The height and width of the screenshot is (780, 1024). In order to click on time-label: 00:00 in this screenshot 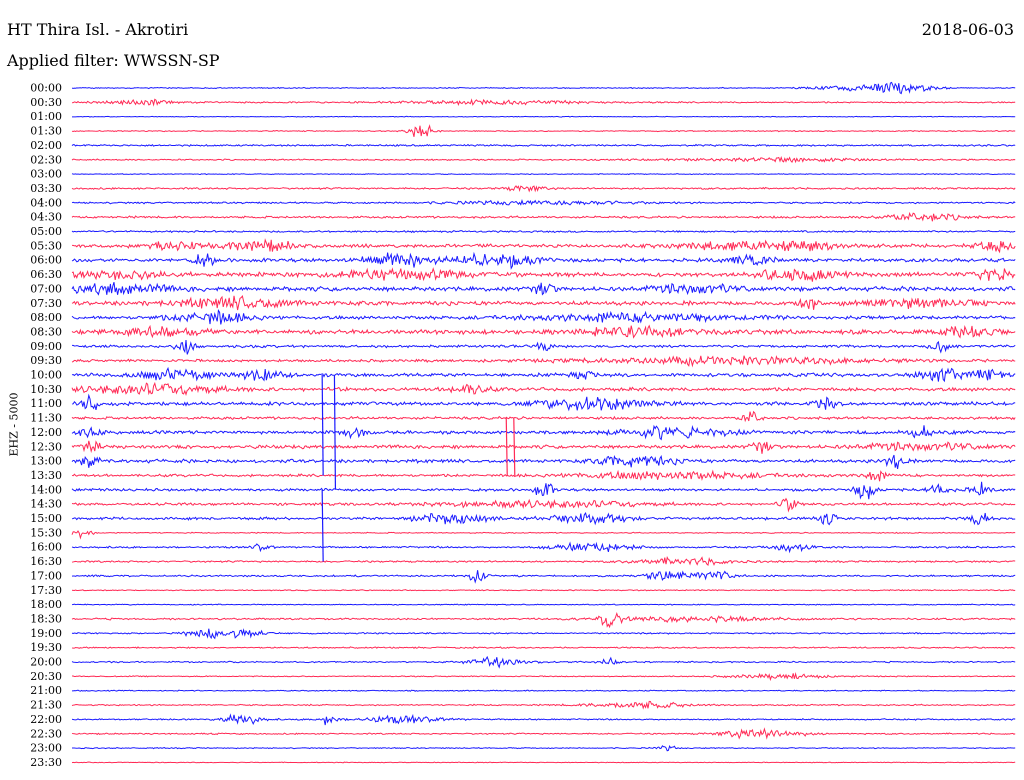, I will do `click(46, 88)`.